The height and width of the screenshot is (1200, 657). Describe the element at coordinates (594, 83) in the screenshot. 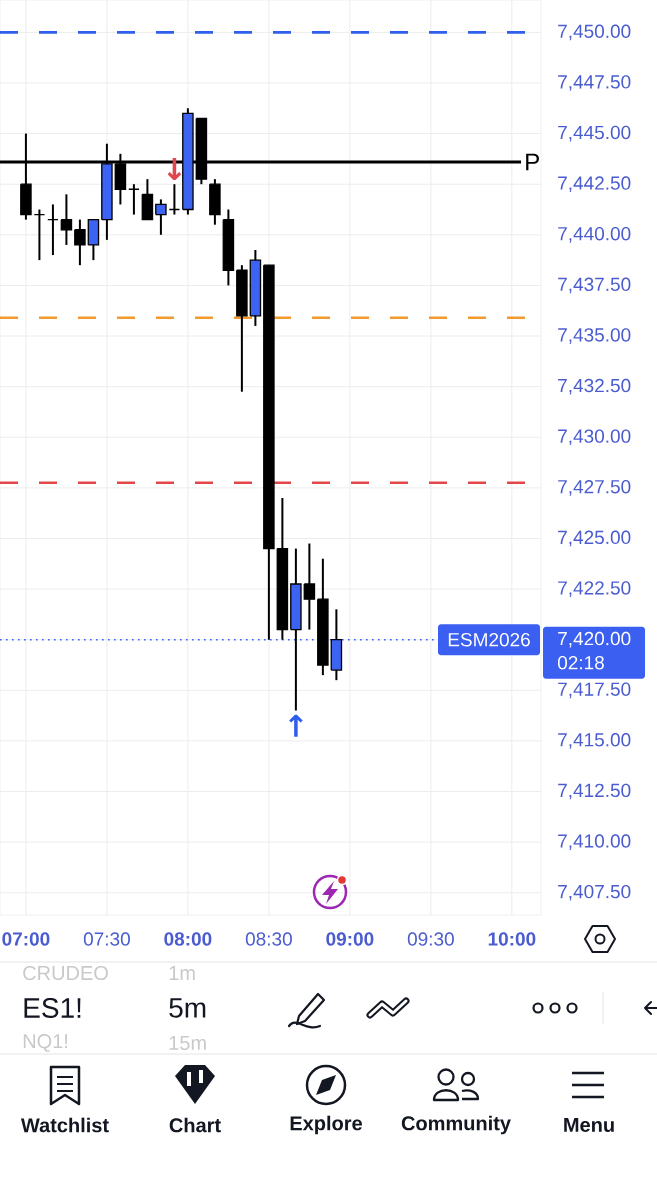

I see `y-tick-label: 7,447.50` at that location.